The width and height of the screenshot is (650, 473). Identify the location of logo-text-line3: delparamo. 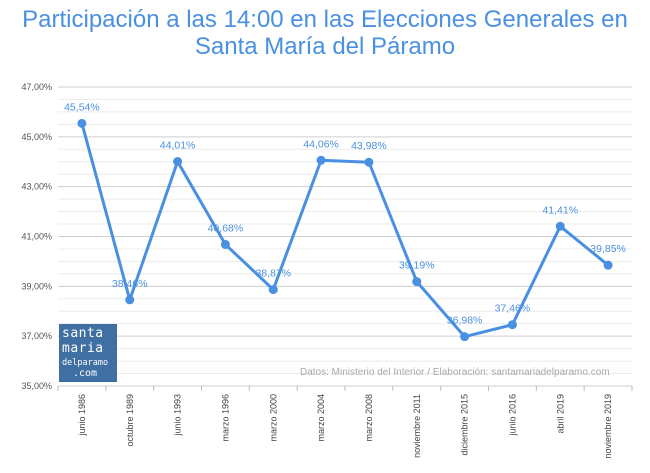
(85, 363).